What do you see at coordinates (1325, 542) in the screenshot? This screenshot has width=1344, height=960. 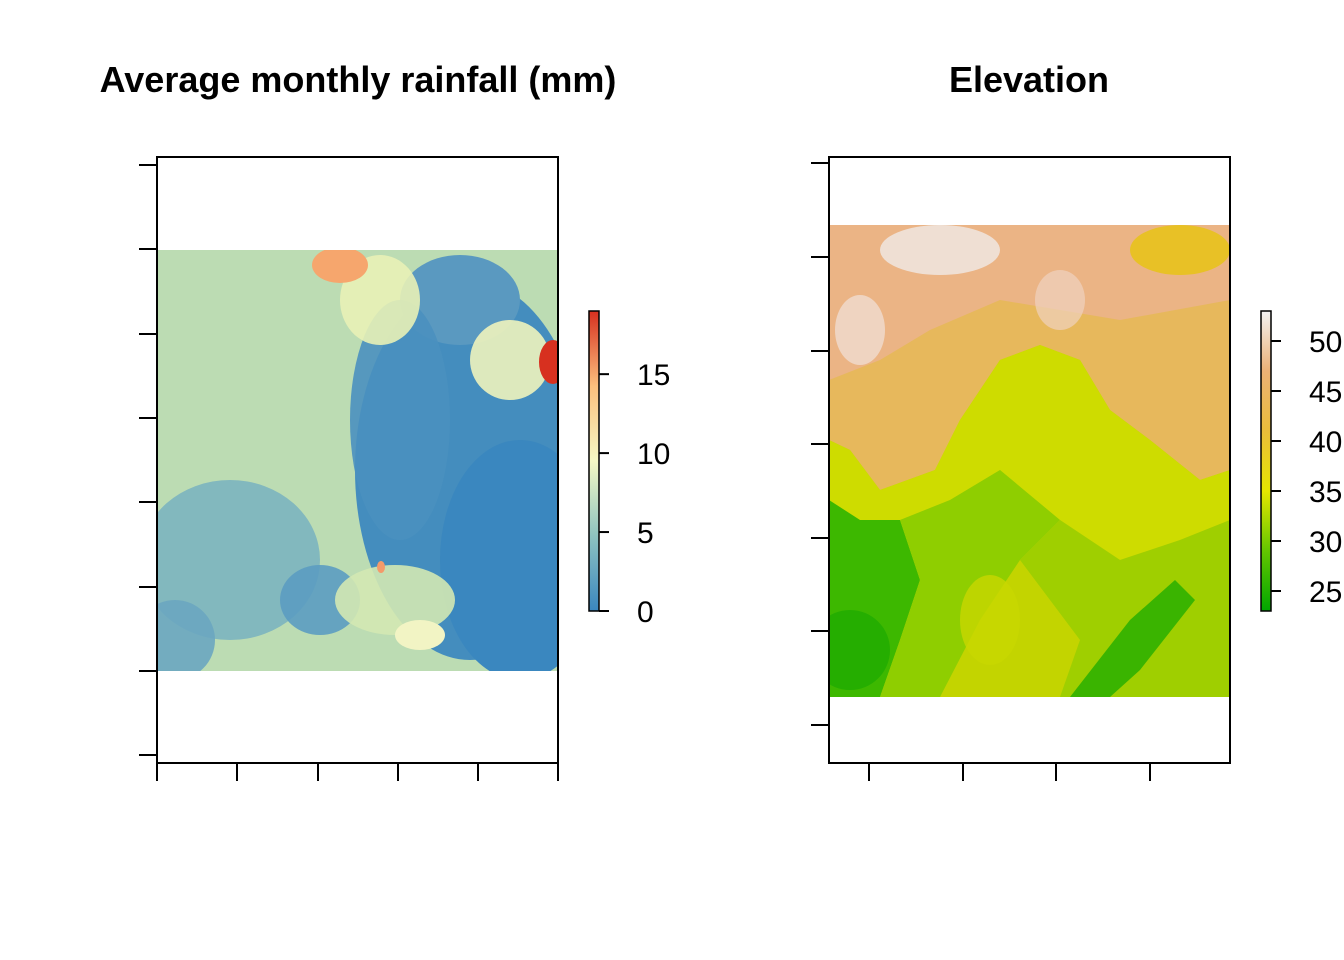 I see `elevation-legend-tick-label: 30` at bounding box center [1325, 542].